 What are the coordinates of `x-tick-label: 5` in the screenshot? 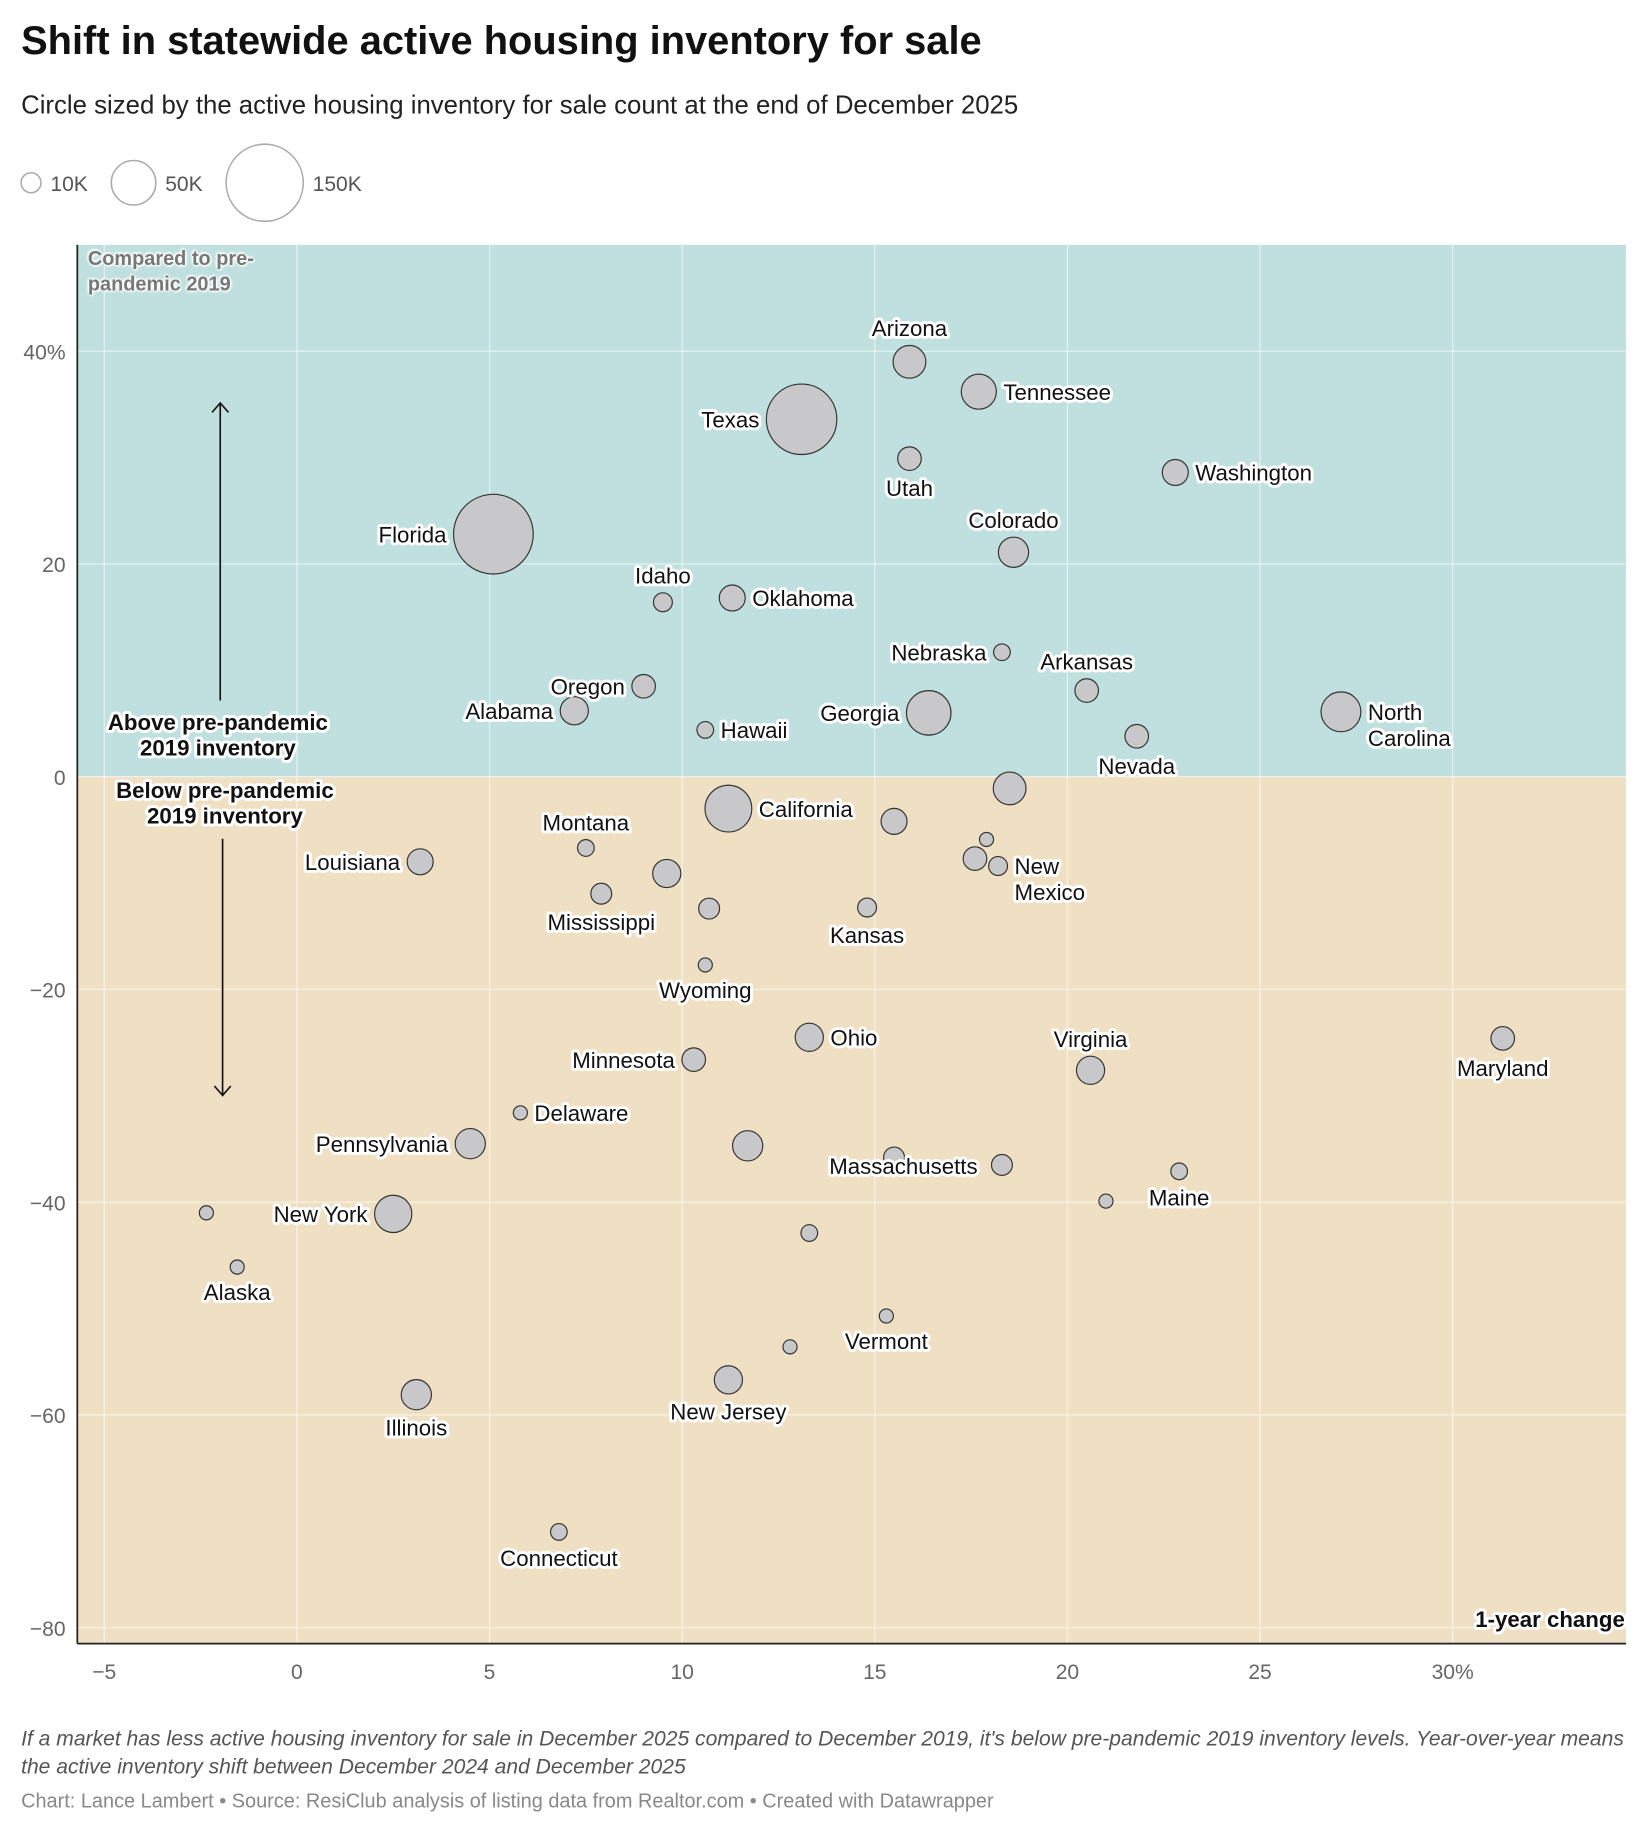 It's located at (490, 1672).